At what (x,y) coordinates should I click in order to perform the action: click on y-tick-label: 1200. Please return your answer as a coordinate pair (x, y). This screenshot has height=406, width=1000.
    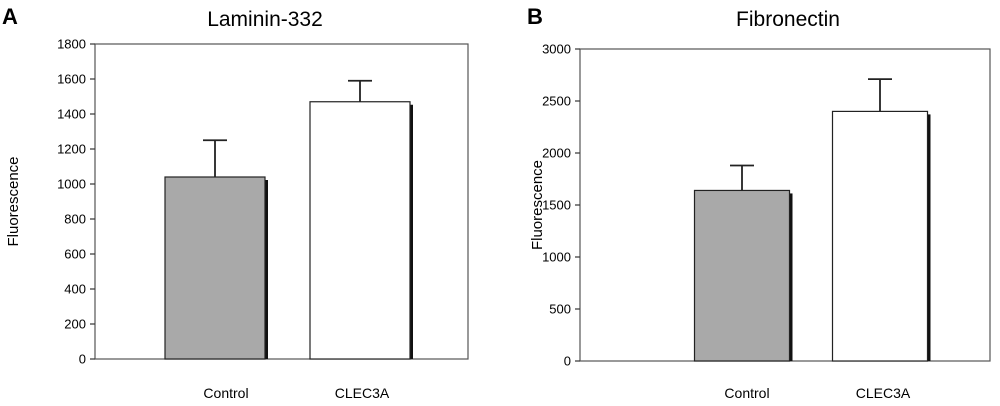
    Looking at the image, I should click on (71, 149).